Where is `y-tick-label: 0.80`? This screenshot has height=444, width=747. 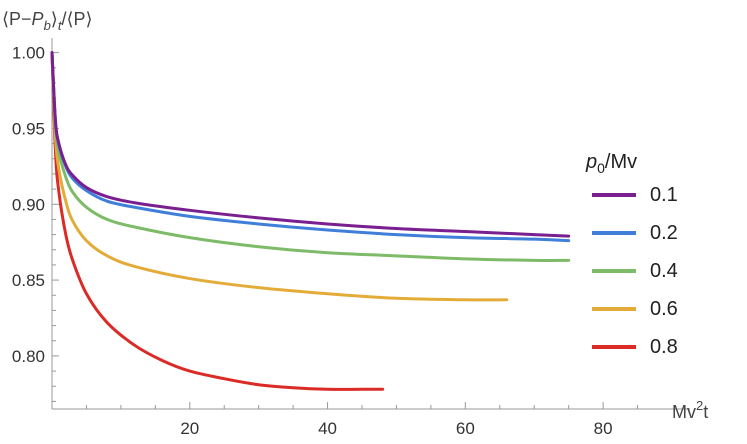 y-tick-label: 0.80 is located at coordinates (28, 356).